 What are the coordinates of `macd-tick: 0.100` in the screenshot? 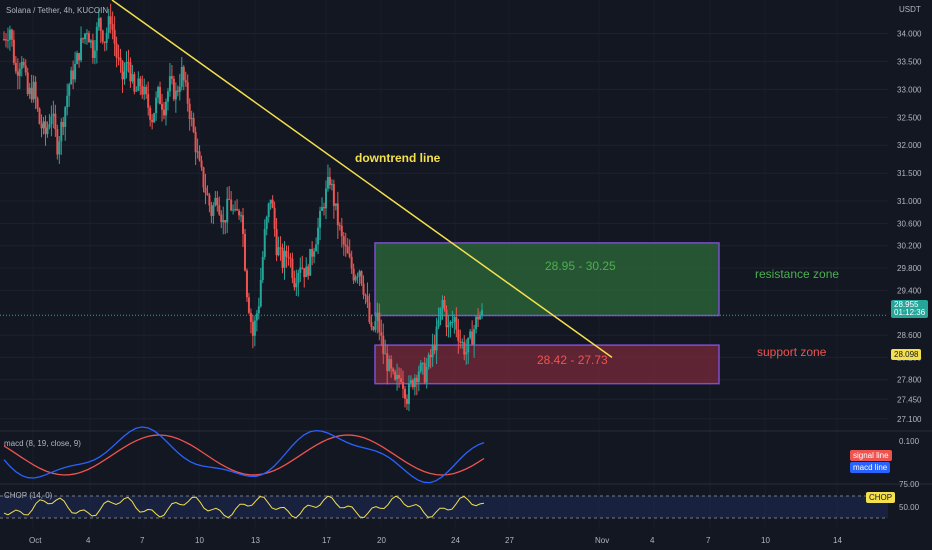 It's located at (909, 441).